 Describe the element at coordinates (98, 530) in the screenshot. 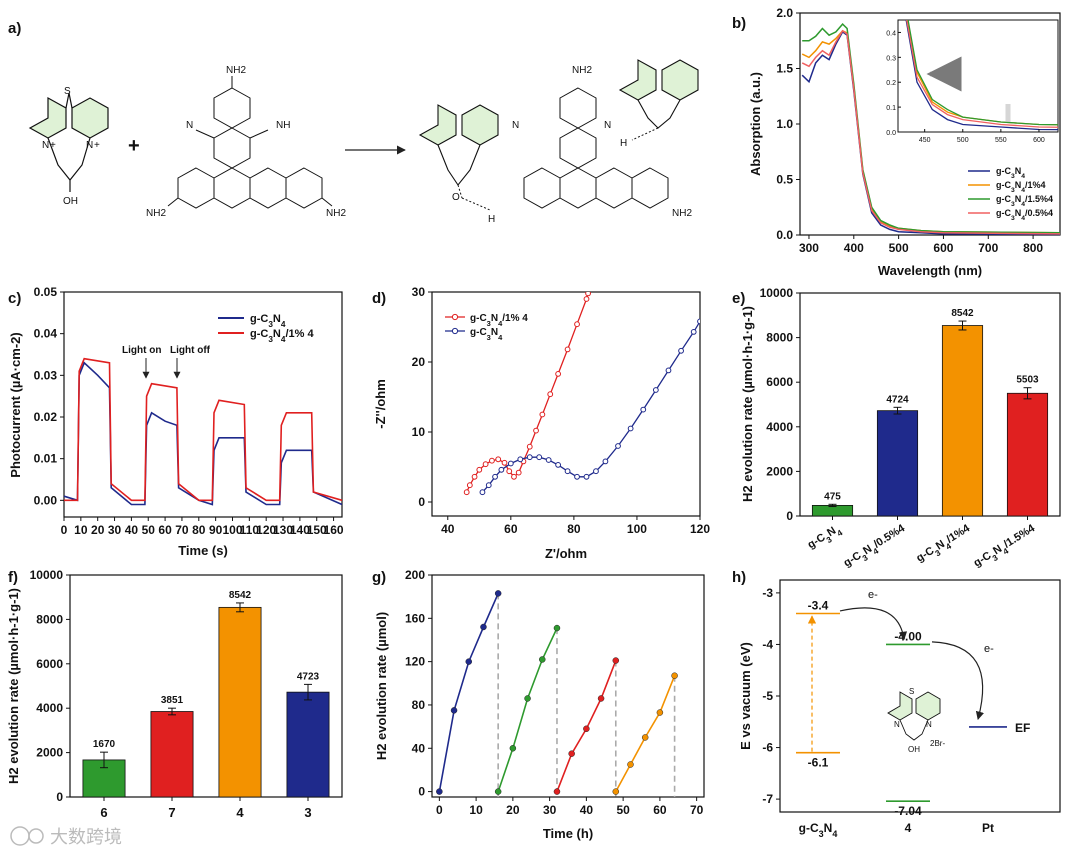

I see `c-xtick-label-2: 20` at that location.